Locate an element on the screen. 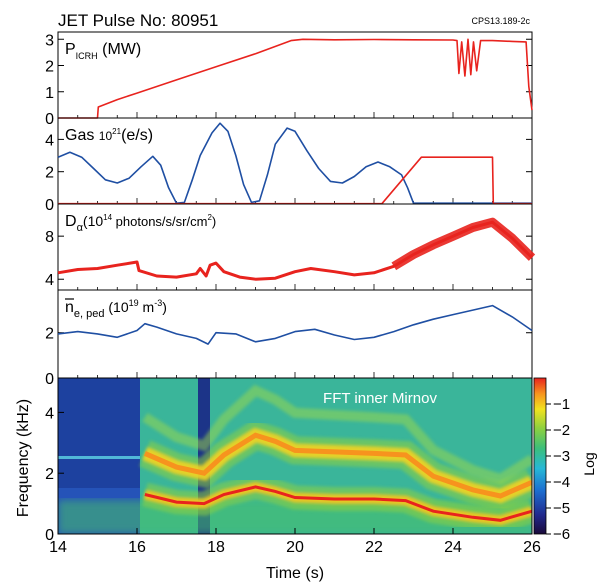 The width and height of the screenshot is (600, 584). panel-label: Dα(1014 photons/s/sr/cm2) is located at coordinates (140, 223).